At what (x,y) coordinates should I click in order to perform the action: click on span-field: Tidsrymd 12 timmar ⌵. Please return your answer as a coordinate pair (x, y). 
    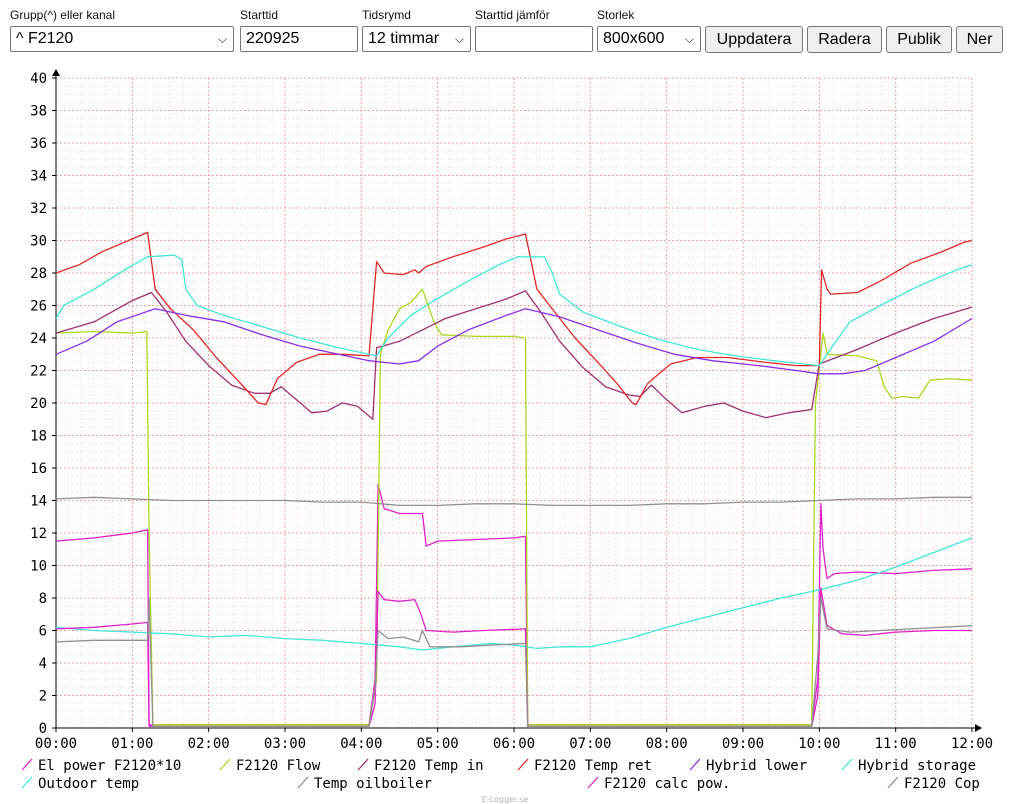
    Looking at the image, I should click on (416, 29).